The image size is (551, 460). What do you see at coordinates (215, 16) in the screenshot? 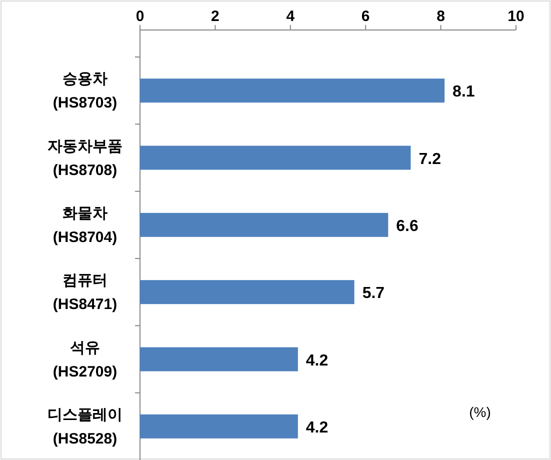
I see `x-tick-label: 2` at bounding box center [215, 16].